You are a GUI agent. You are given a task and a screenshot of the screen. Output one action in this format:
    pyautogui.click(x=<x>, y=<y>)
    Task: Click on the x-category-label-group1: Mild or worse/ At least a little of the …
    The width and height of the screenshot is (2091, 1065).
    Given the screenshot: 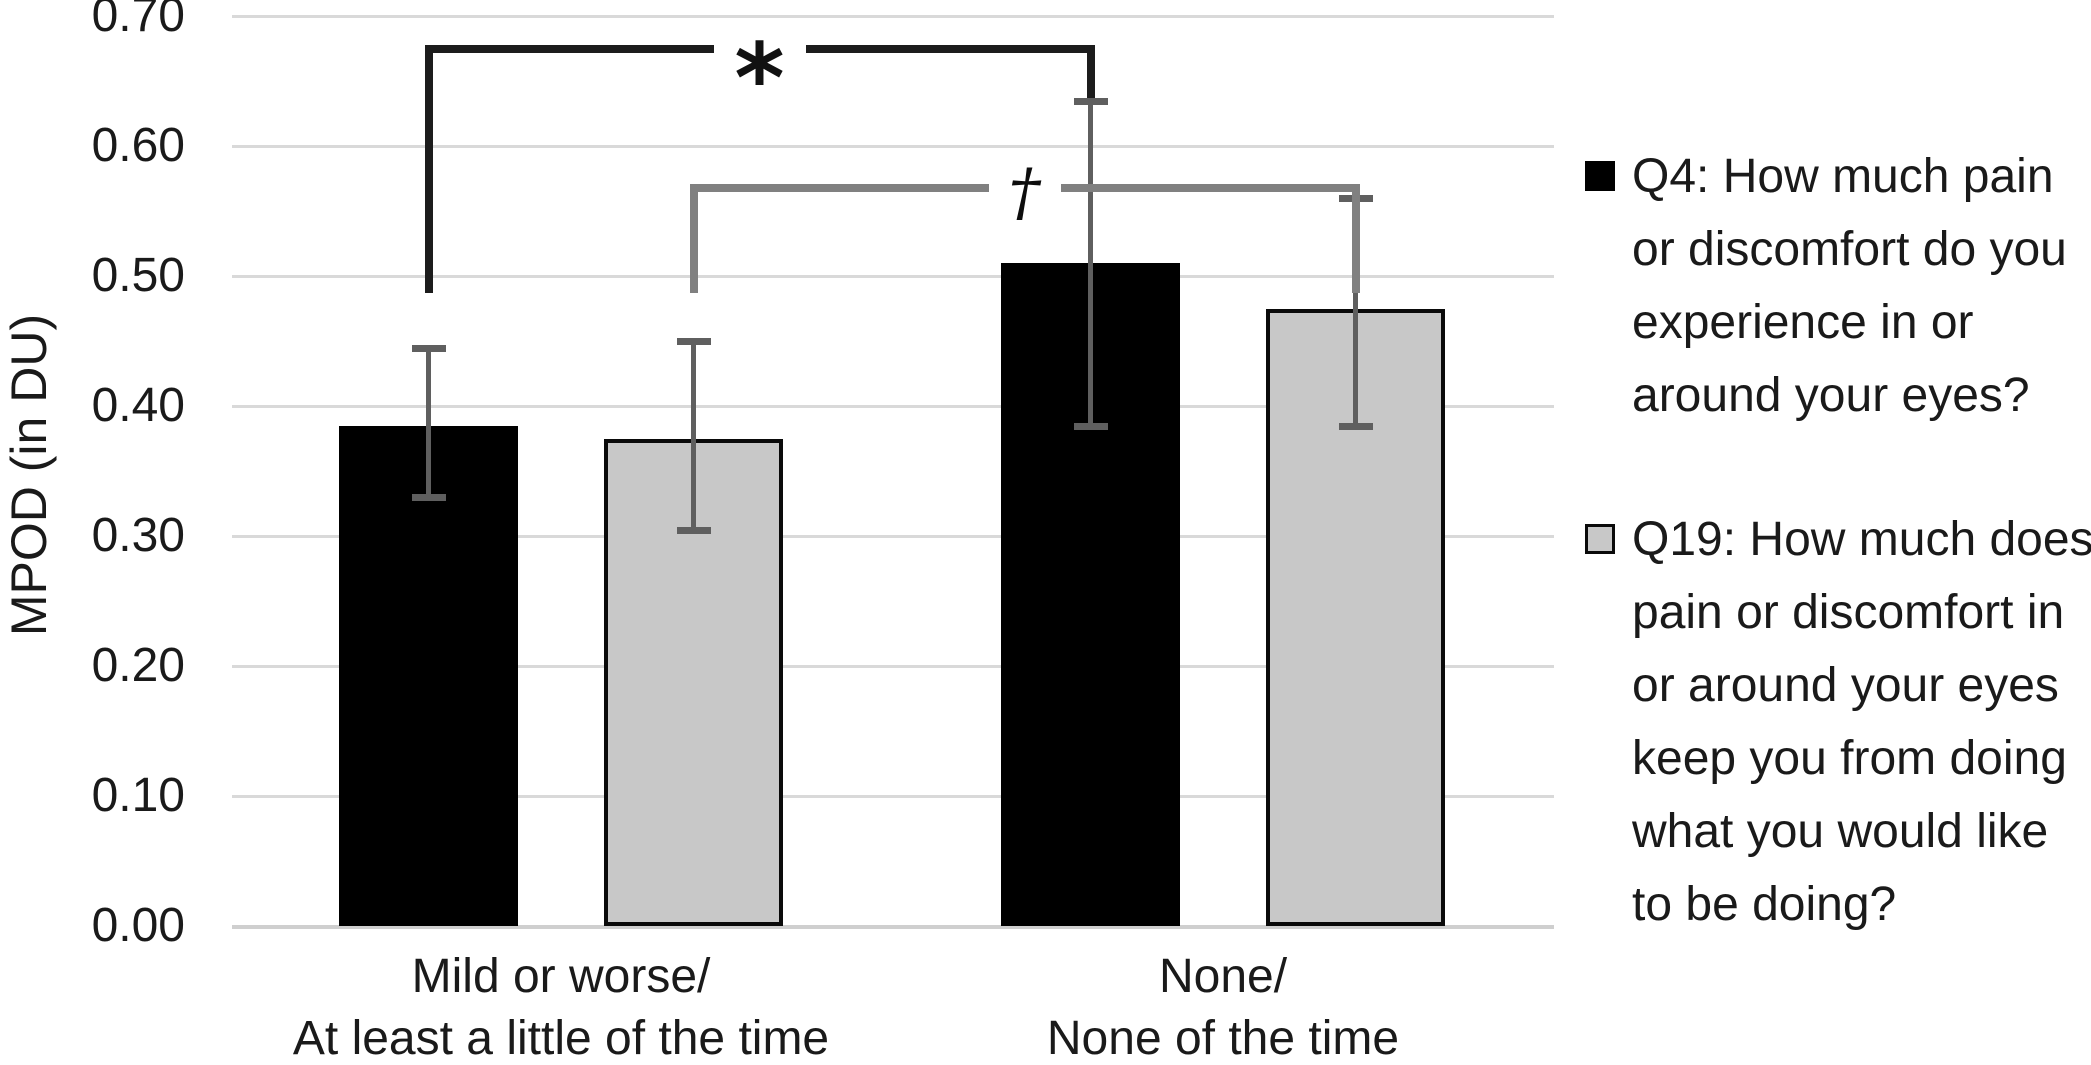 What is the action you would take?
    pyautogui.click(x=561, y=1005)
    